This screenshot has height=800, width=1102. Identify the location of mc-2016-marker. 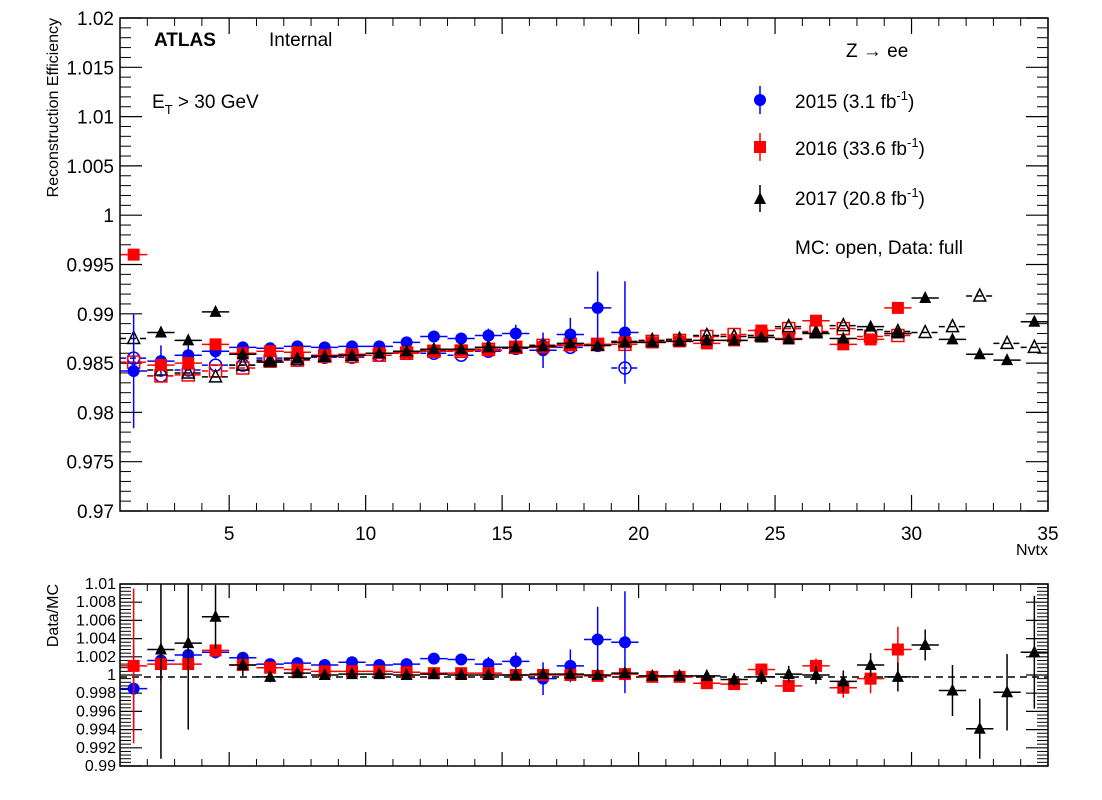
(243, 368).